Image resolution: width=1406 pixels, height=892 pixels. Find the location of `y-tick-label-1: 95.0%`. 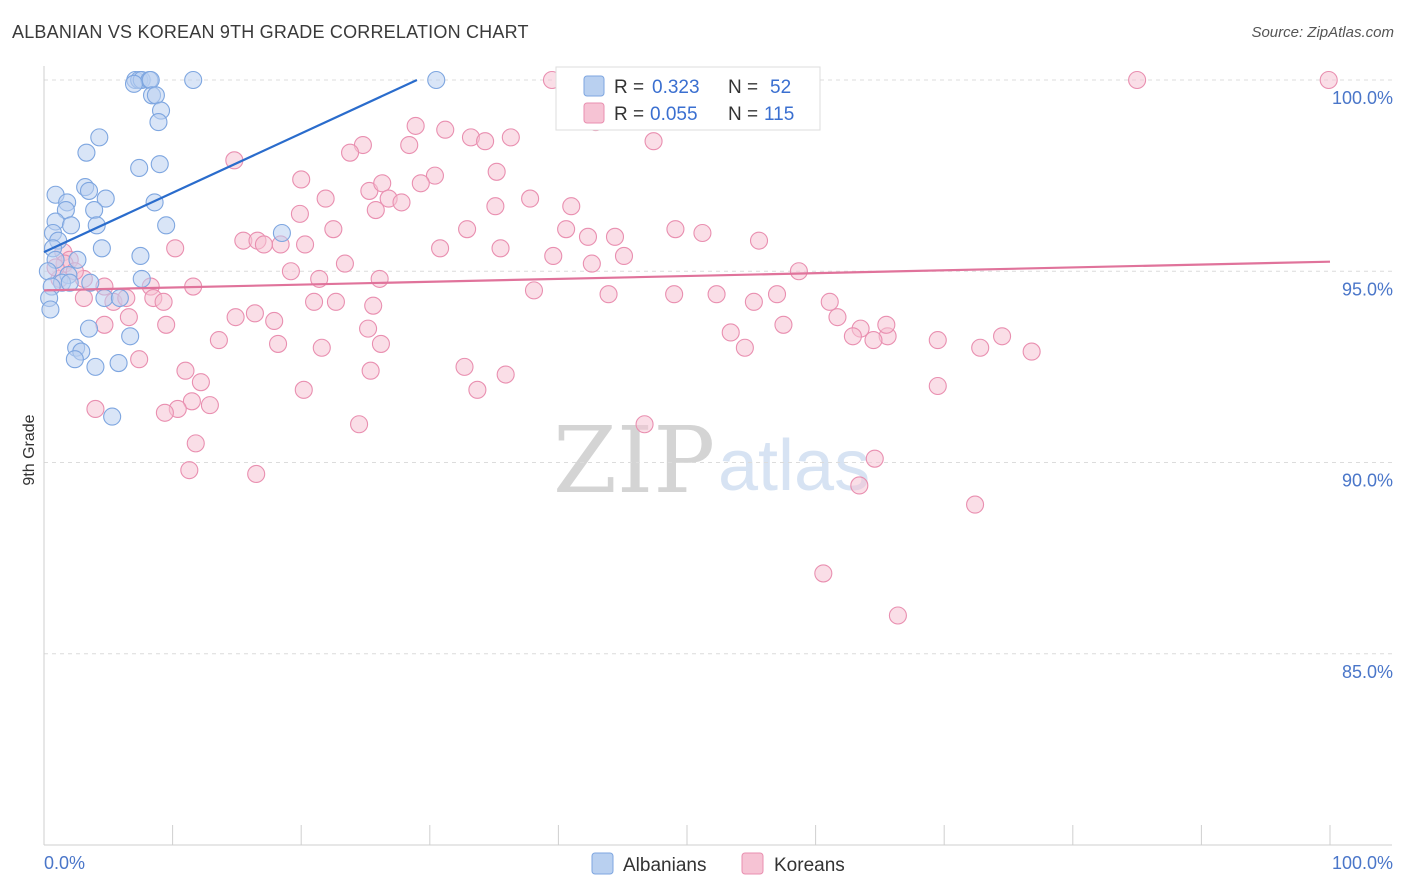

y-tick-label-1: 95.0% is located at coordinates (1367, 289).